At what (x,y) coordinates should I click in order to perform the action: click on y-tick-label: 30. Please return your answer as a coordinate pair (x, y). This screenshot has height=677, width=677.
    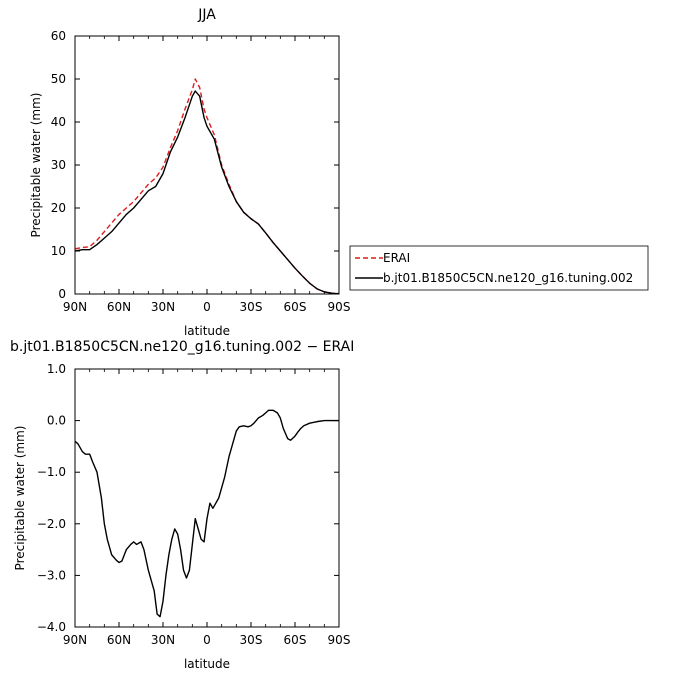
    Looking at the image, I should click on (58, 165).